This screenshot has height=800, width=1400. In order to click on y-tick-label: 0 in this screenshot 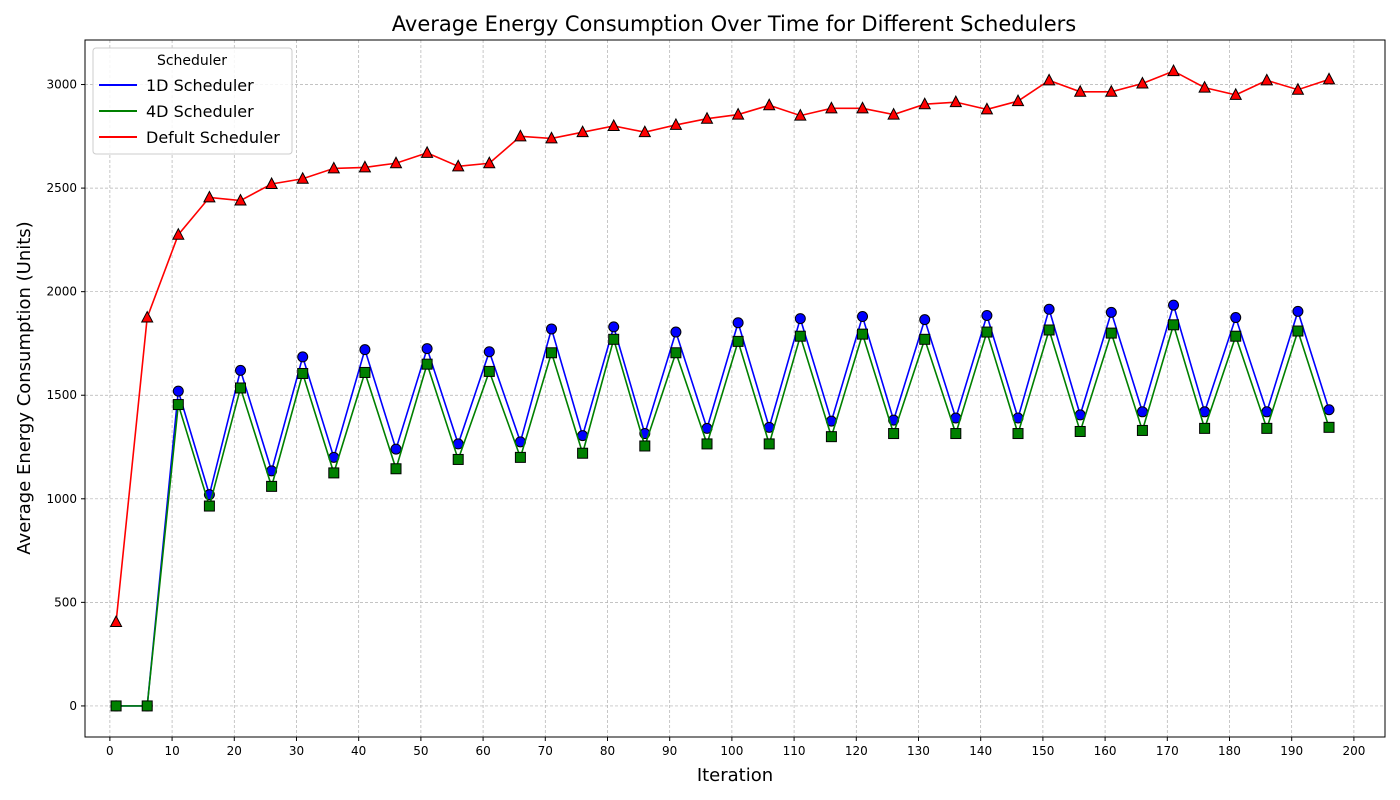, I will do `click(73, 706)`.